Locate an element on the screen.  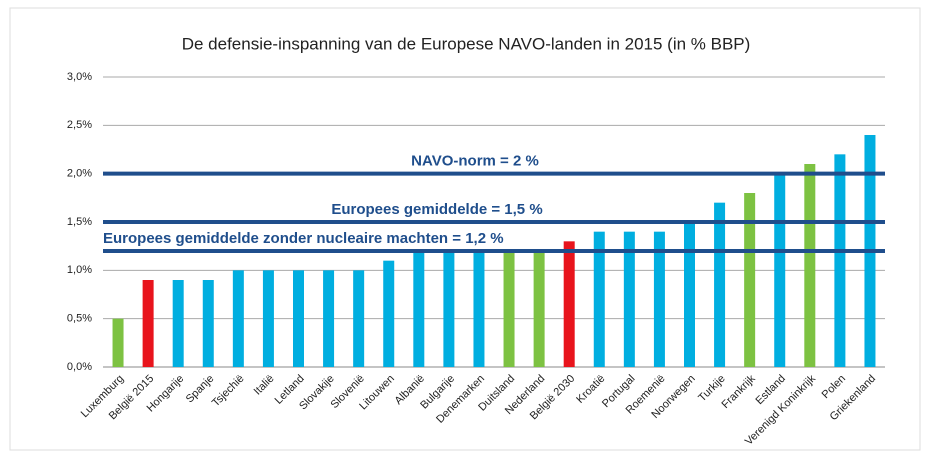
reference-label: NAVO-norm = 2 % is located at coordinates (475, 161).